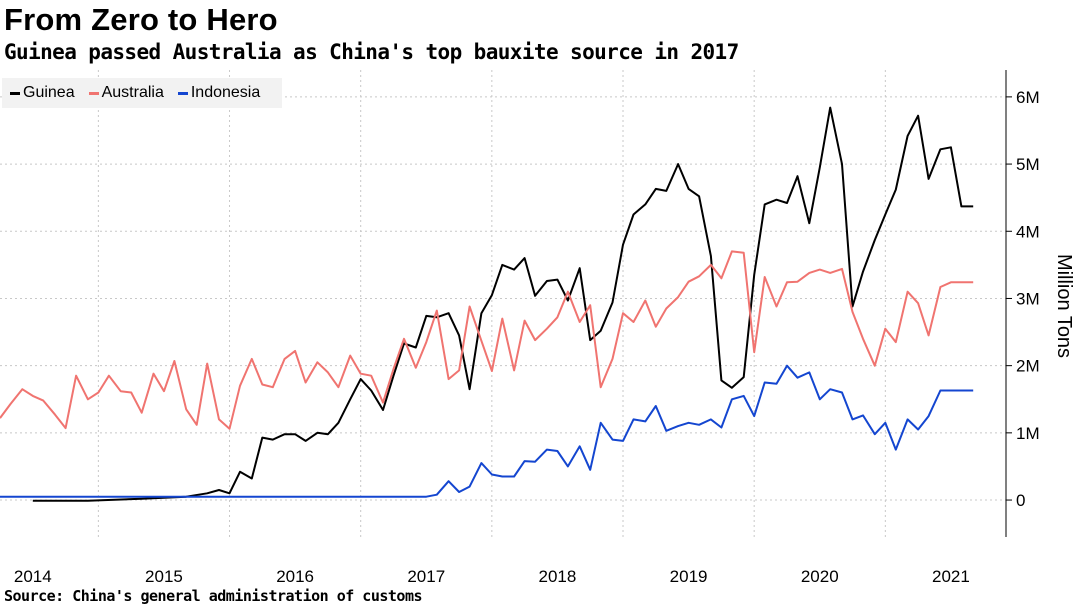  I want to click on y-tick-label: 6M, so click(1028, 97).